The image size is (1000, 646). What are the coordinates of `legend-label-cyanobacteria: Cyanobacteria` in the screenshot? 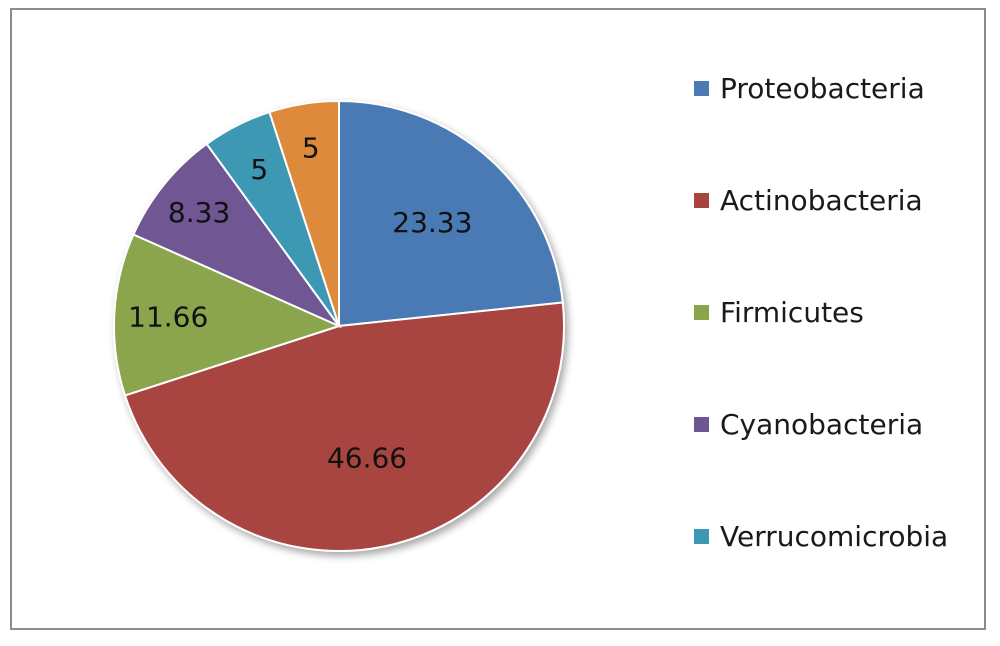 It's located at (822, 424).